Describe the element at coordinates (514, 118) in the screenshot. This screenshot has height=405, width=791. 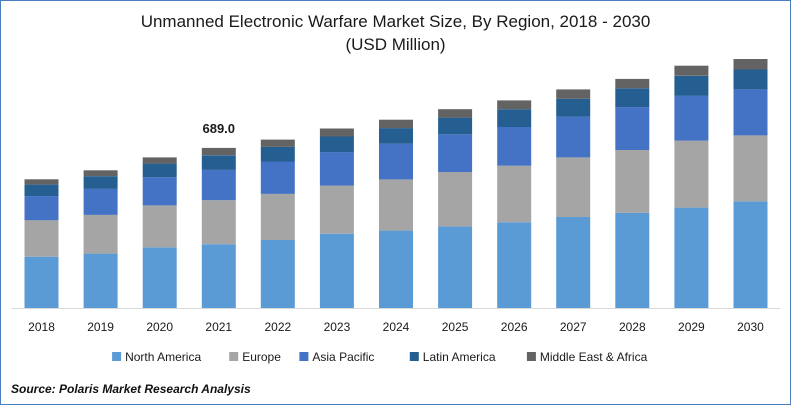
I see `bar-latin-america-2026` at that location.